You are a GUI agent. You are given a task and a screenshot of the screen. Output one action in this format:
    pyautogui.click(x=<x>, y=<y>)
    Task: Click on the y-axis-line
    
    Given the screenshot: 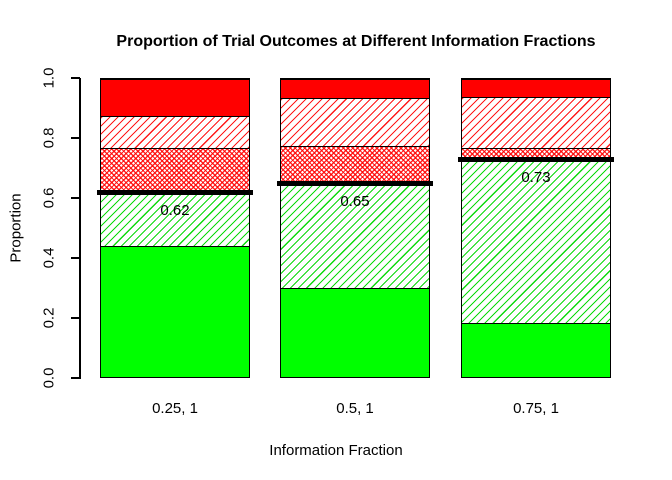 What is the action you would take?
    pyautogui.click(x=80, y=228)
    